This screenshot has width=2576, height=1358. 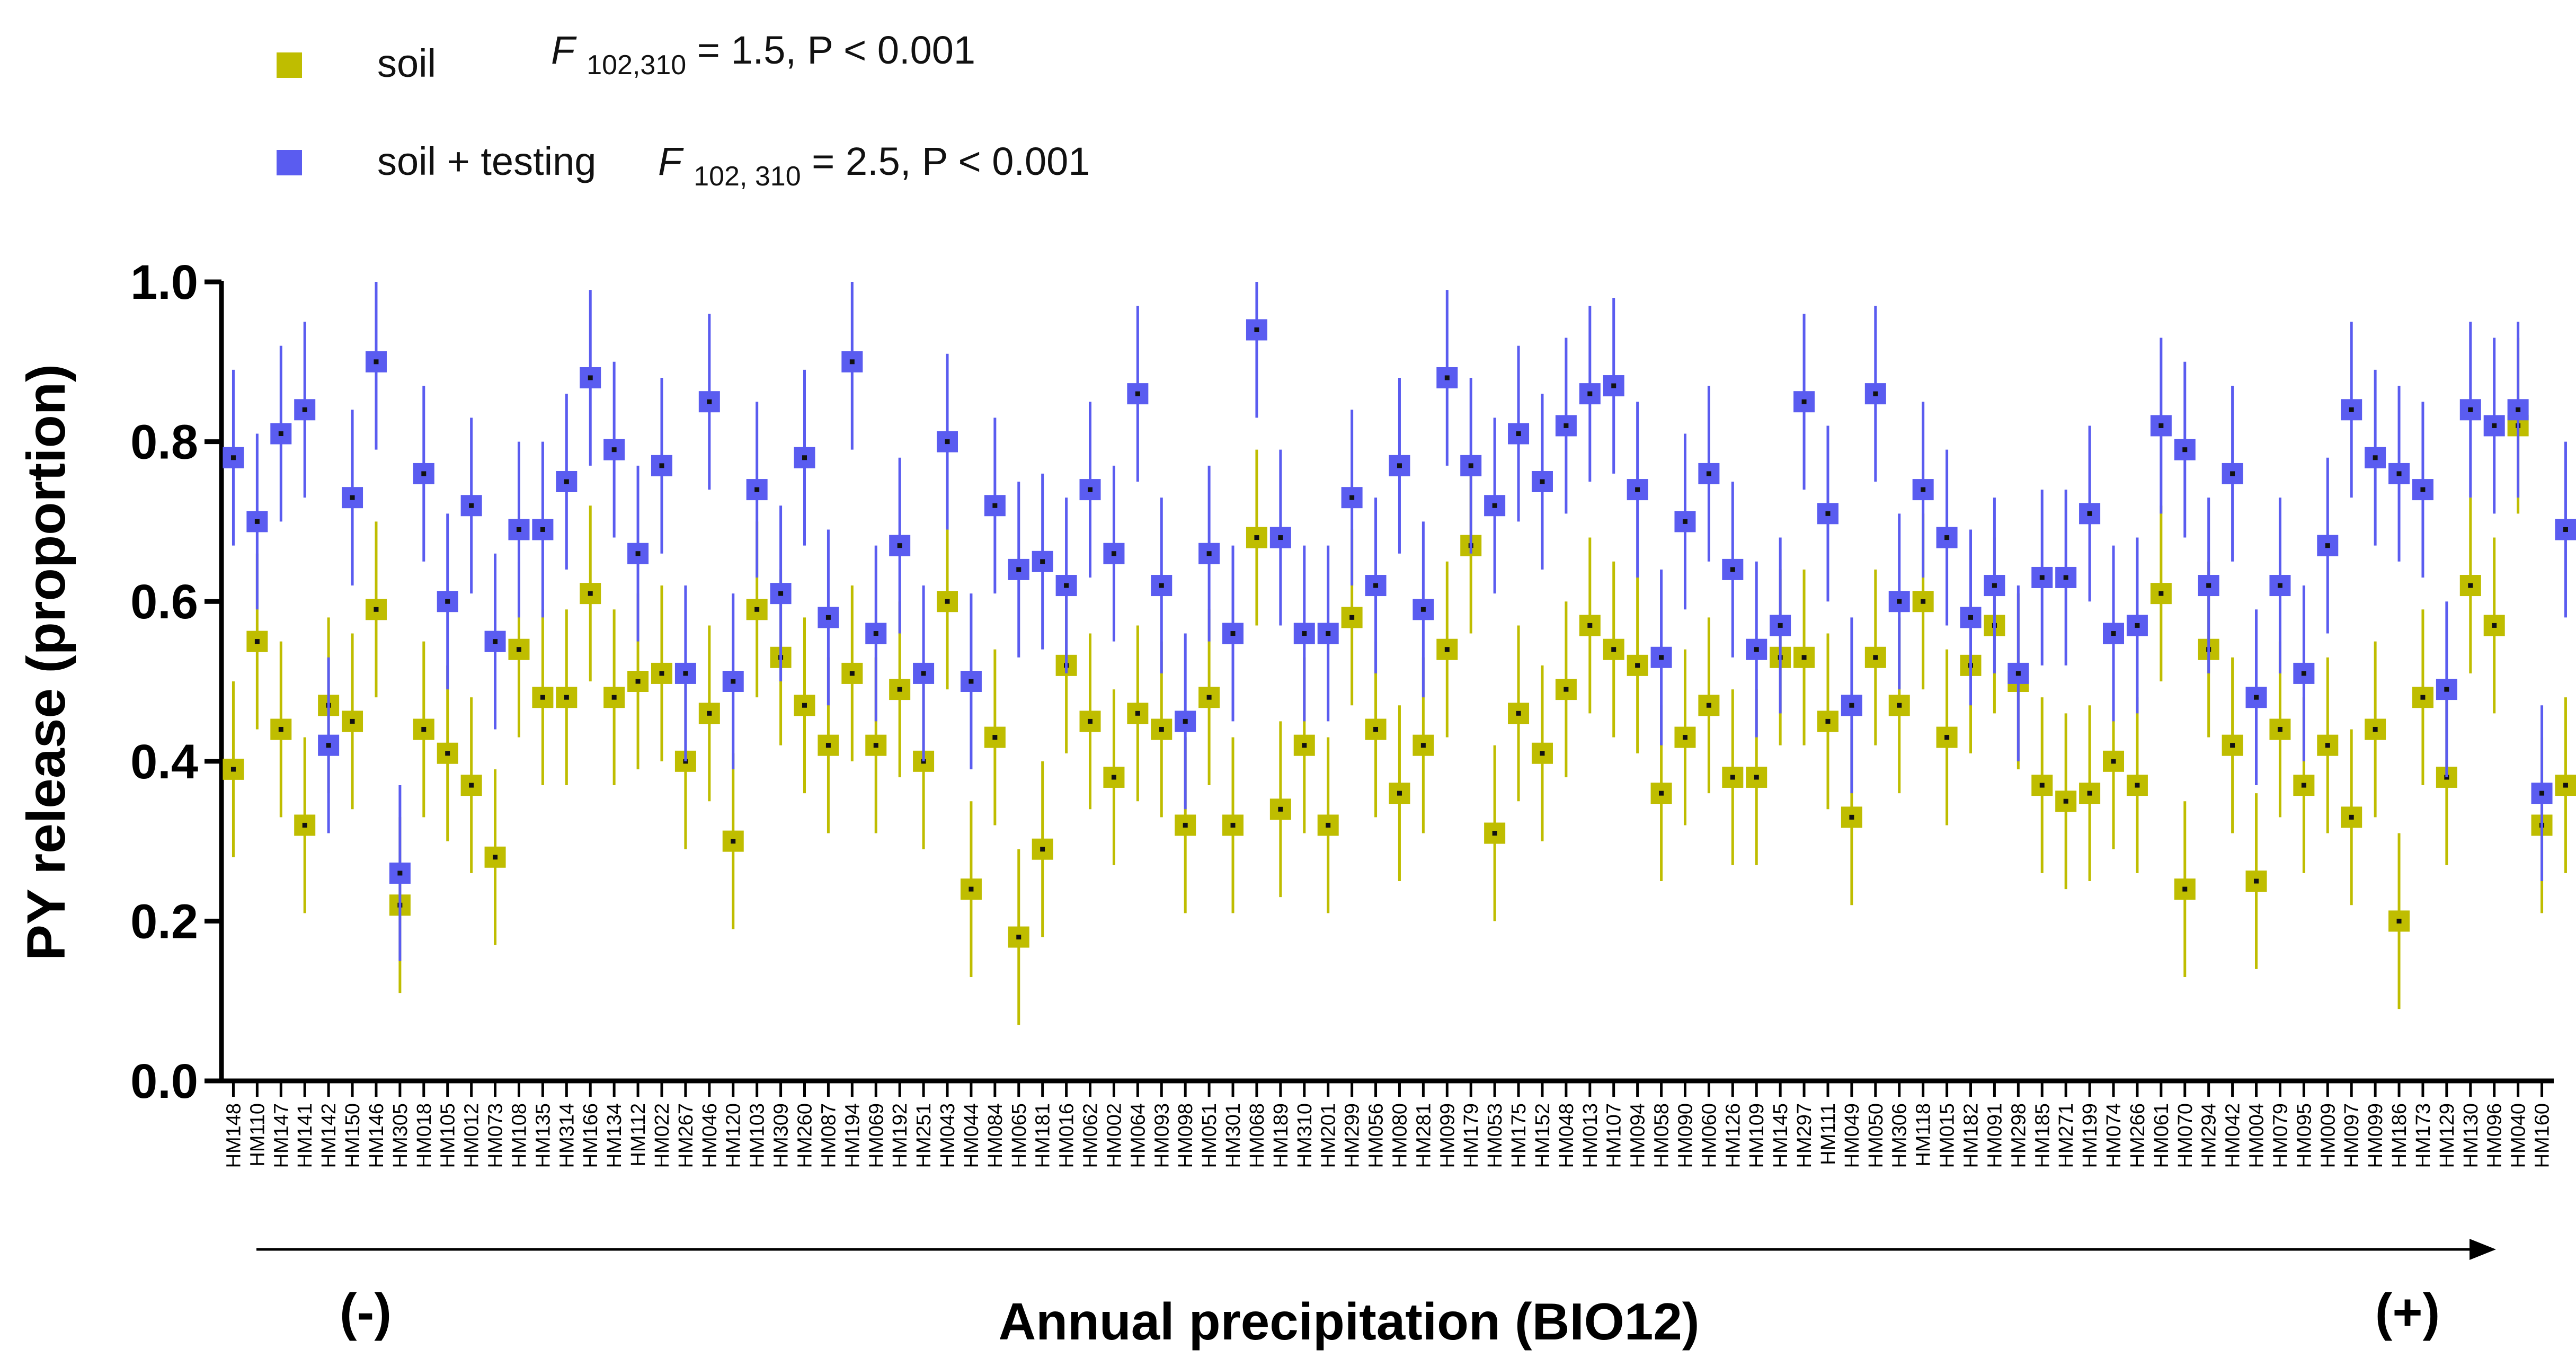 What do you see at coordinates (567, 1135) in the screenshot?
I see `x-tick-label: HM314` at bounding box center [567, 1135].